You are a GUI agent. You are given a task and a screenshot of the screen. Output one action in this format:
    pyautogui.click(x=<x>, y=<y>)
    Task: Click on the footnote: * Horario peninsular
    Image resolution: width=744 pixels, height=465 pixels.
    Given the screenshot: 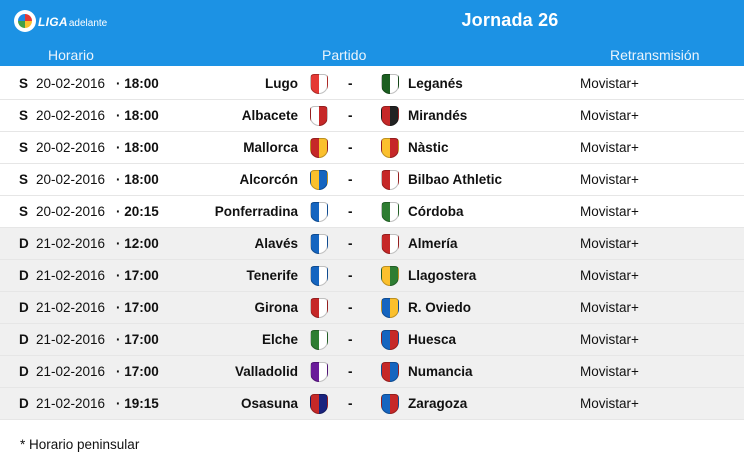 What is the action you would take?
    pyautogui.click(x=80, y=444)
    